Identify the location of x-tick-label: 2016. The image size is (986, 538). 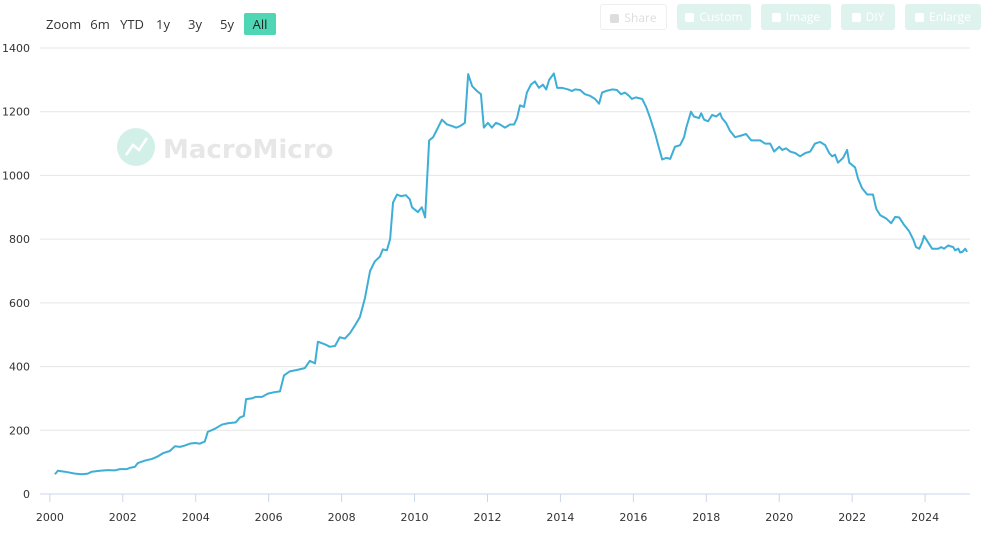
(633, 517).